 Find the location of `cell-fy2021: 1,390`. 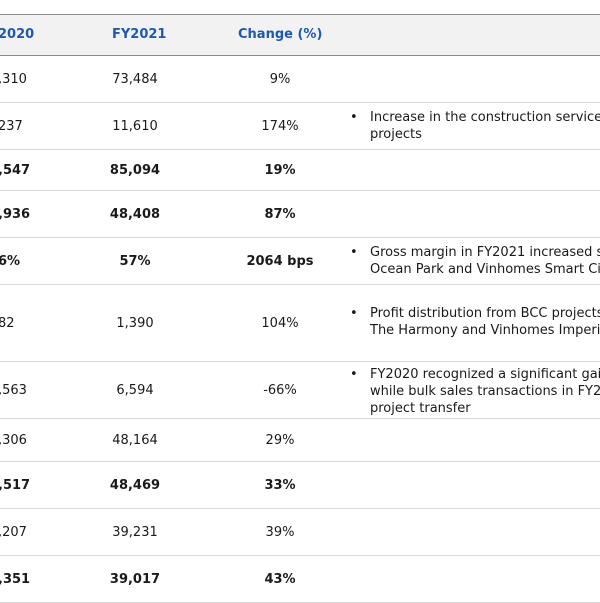

cell-fy2021: 1,390 is located at coordinates (135, 323).